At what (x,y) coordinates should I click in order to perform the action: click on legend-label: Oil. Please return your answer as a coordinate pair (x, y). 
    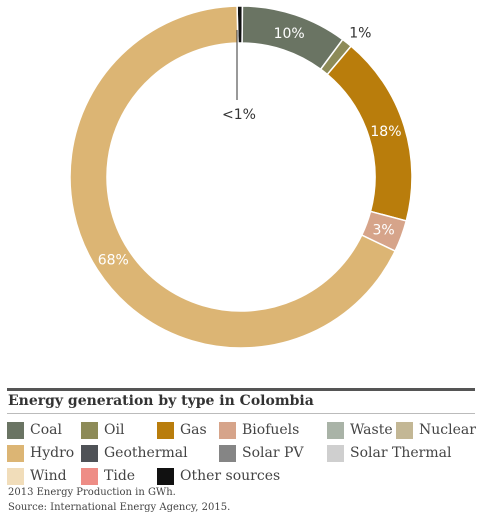
    Looking at the image, I should click on (114, 430).